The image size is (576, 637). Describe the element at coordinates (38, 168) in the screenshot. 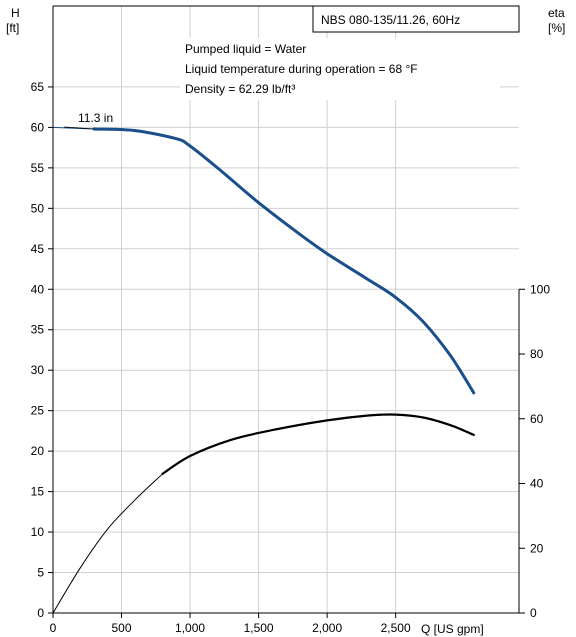

I see `left-tick-label: 55` at that location.